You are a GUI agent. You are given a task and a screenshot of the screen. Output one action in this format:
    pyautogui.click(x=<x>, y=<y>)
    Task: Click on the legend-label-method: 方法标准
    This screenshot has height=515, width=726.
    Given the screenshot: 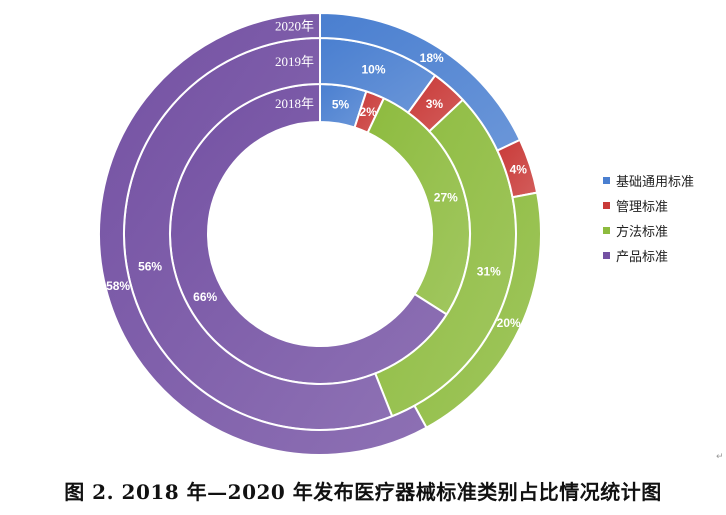 What is the action you would take?
    pyautogui.click(x=642, y=232)
    